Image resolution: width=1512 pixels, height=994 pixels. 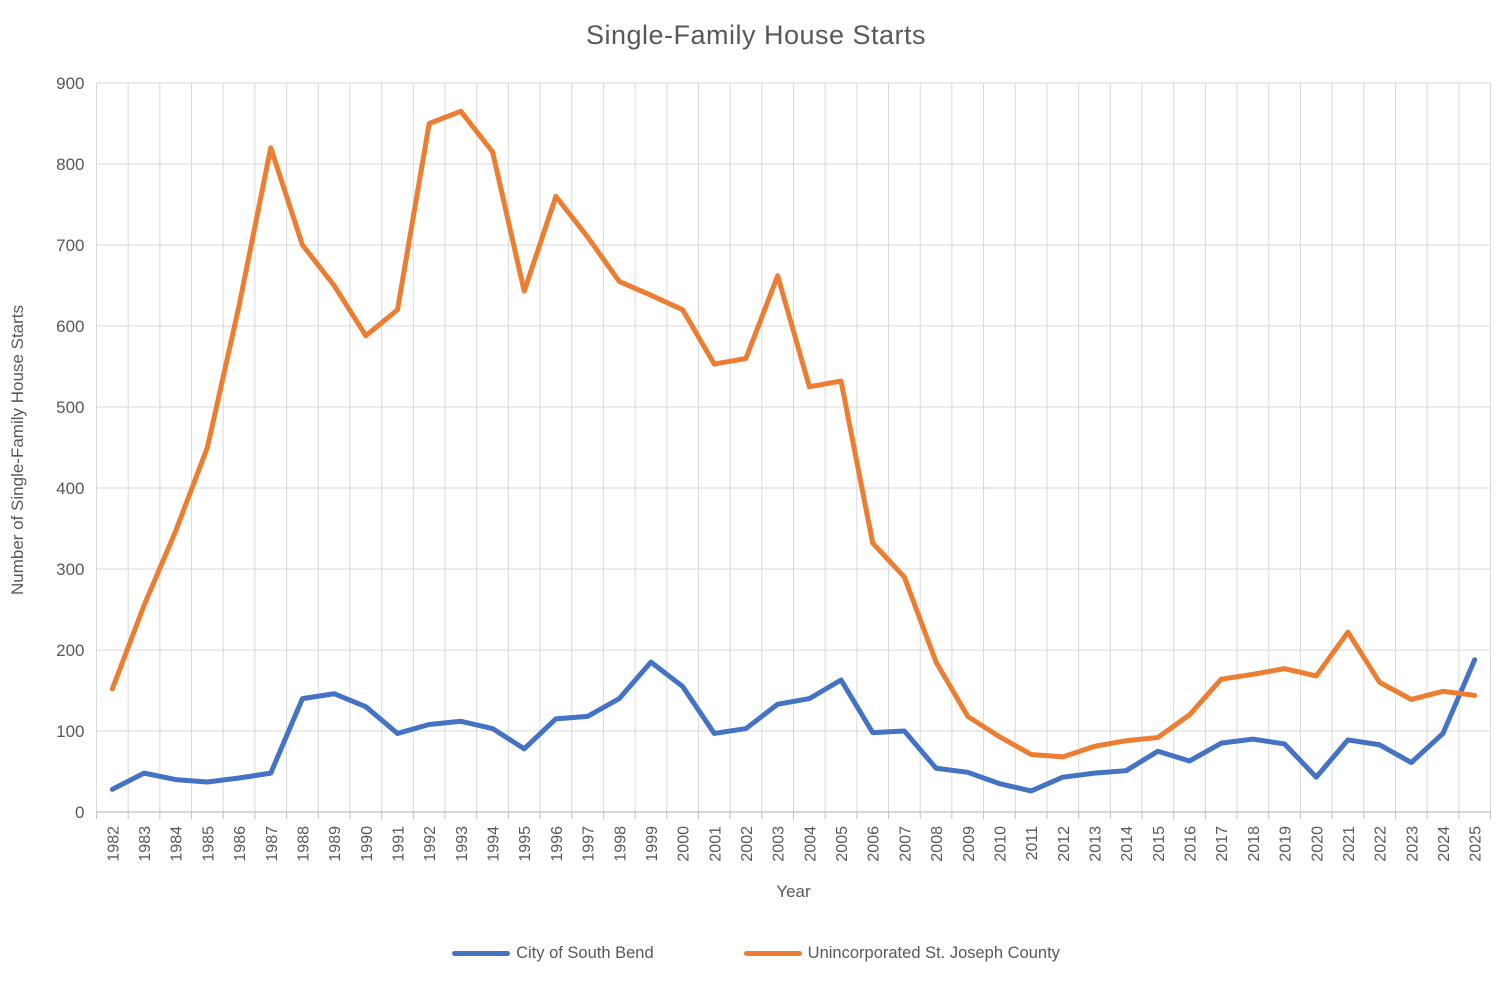 I want to click on y-tick-label: 400, so click(x=70, y=488).